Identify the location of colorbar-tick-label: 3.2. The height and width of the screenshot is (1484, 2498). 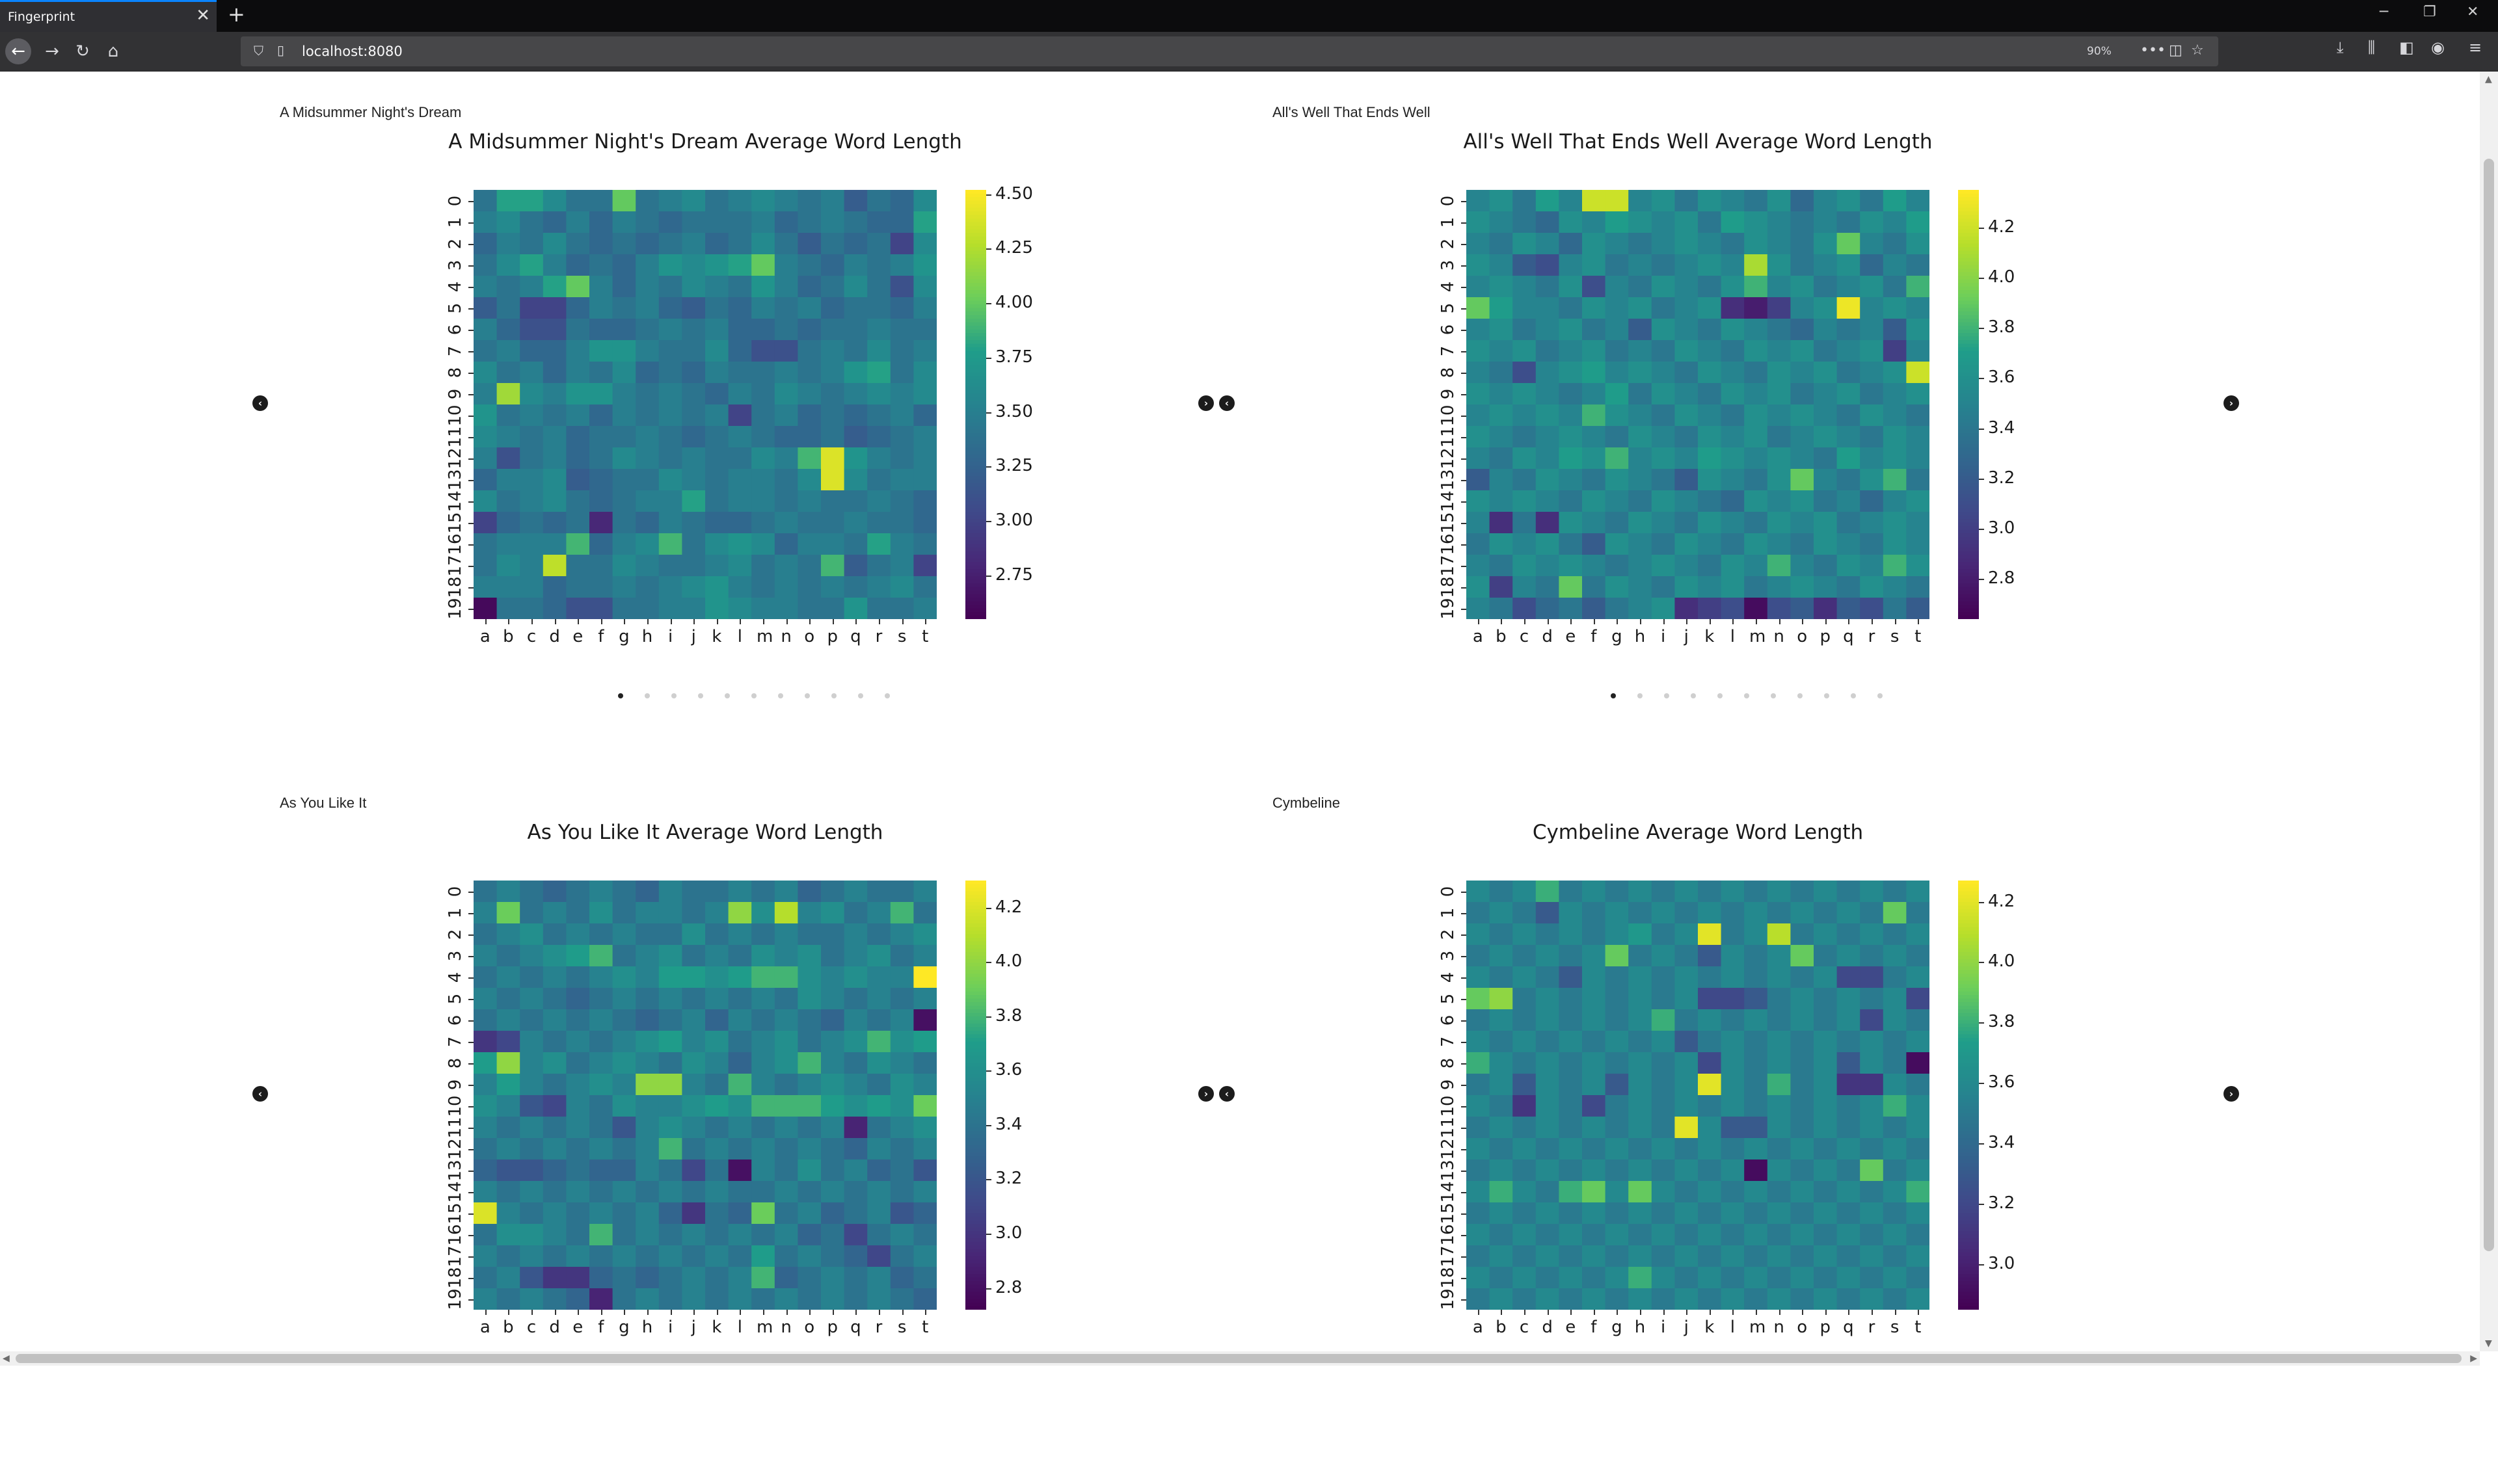
(2001, 478).